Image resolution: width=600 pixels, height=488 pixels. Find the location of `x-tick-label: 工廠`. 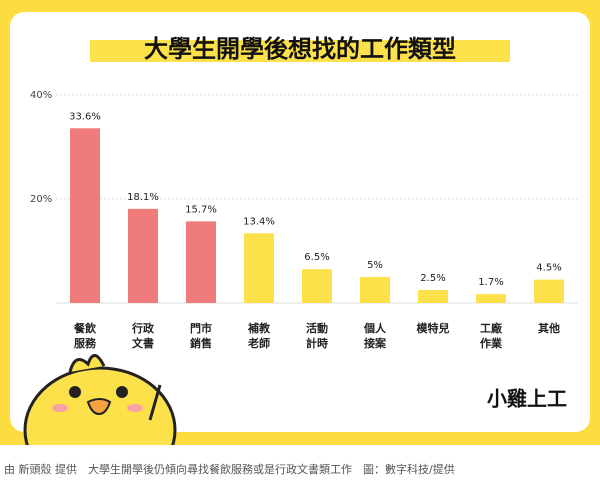

x-tick-label: 工廠 is located at coordinates (491, 328).